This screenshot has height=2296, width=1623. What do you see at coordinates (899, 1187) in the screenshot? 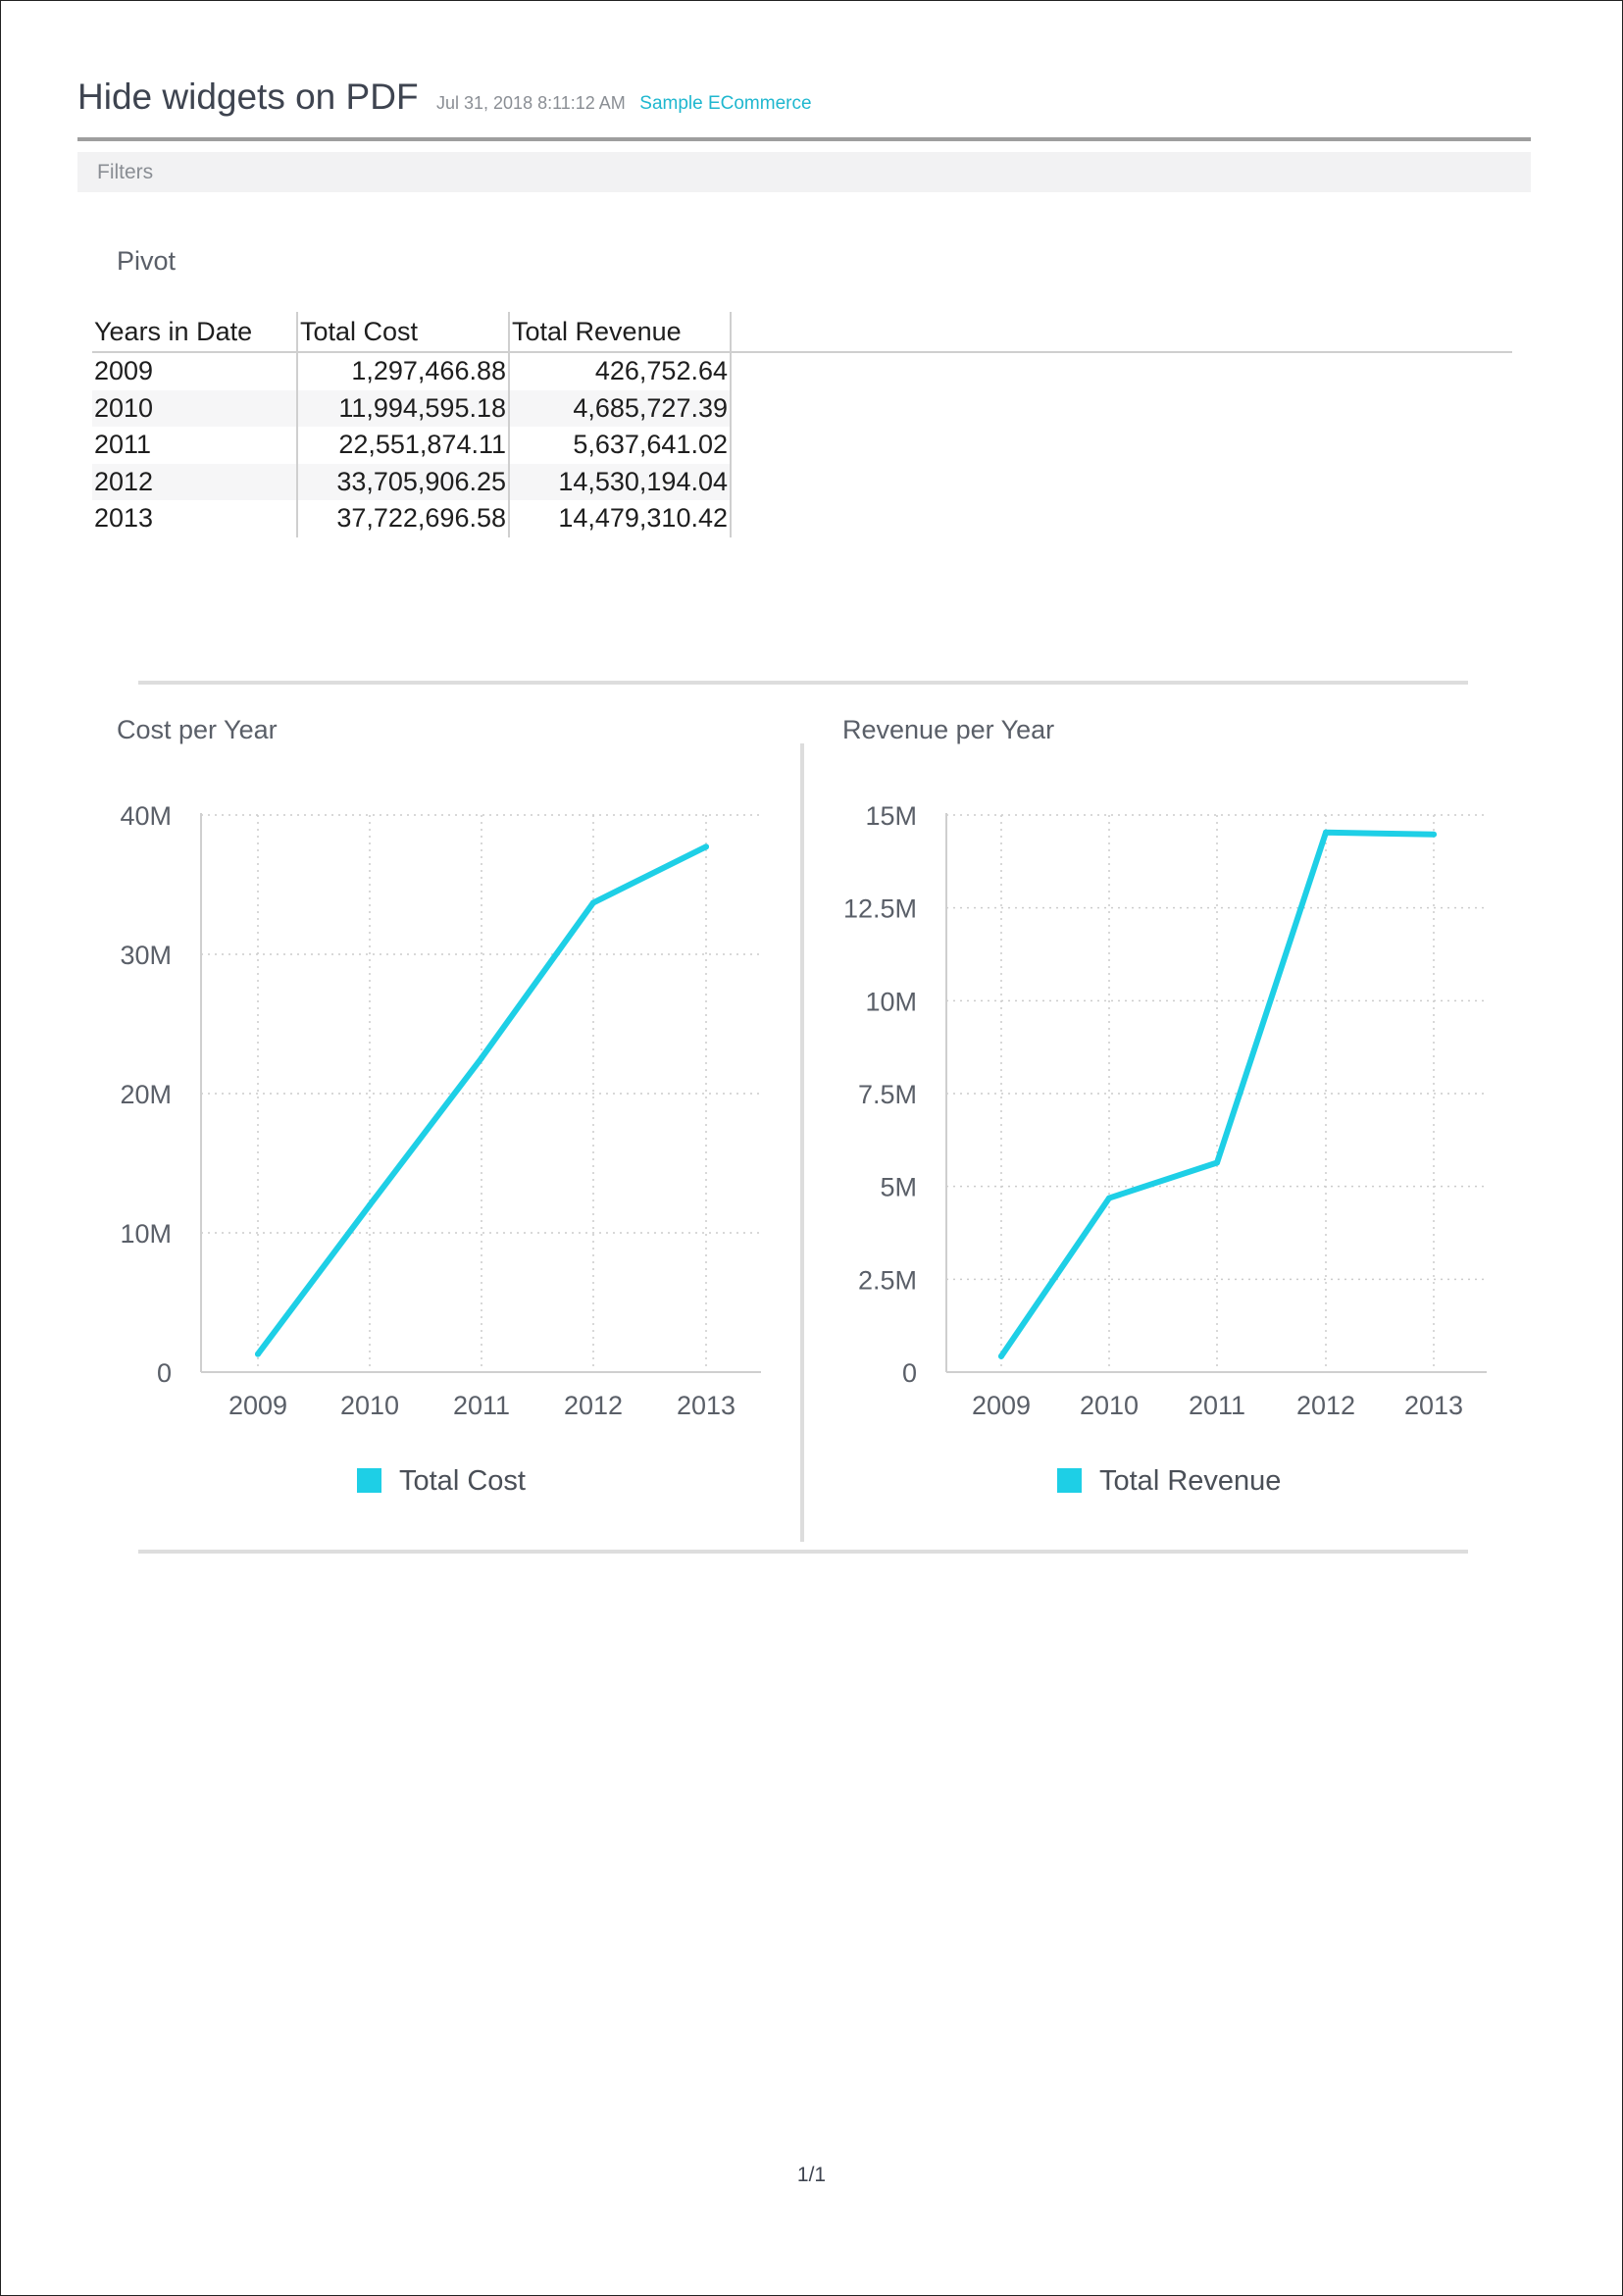
I see `y-tick-label: 5M` at bounding box center [899, 1187].